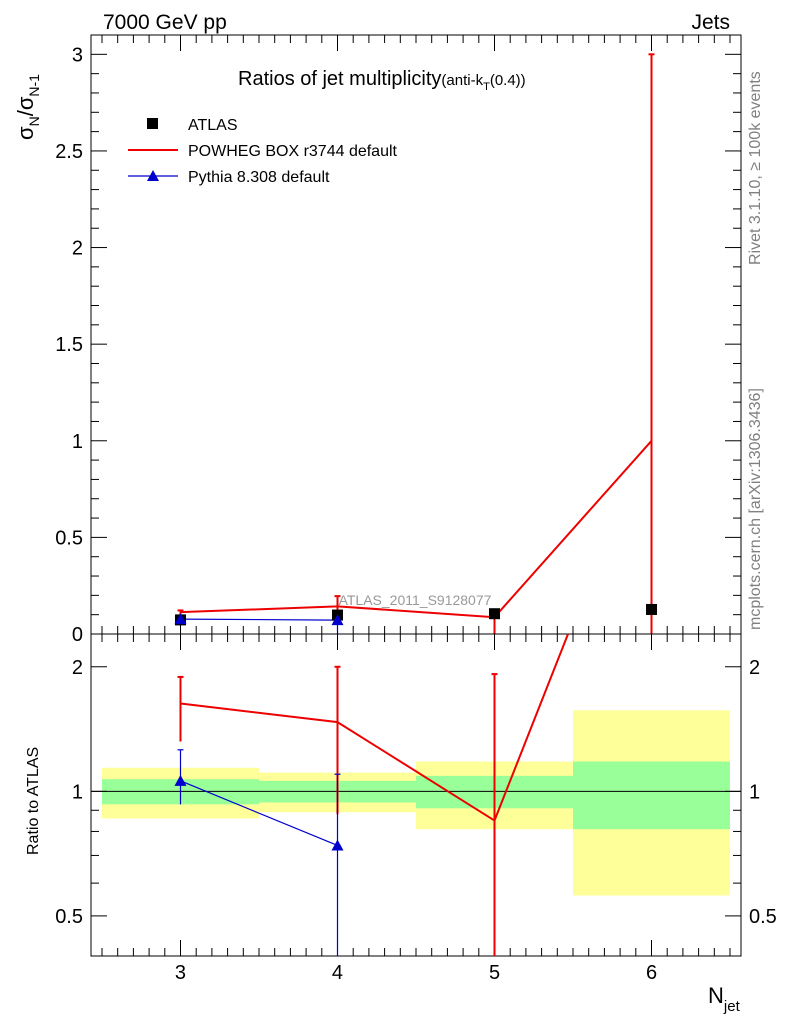 Image resolution: width=786 pixels, height=1029 pixels. I want to click on x-label-sub: jet, so click(732, 1006).